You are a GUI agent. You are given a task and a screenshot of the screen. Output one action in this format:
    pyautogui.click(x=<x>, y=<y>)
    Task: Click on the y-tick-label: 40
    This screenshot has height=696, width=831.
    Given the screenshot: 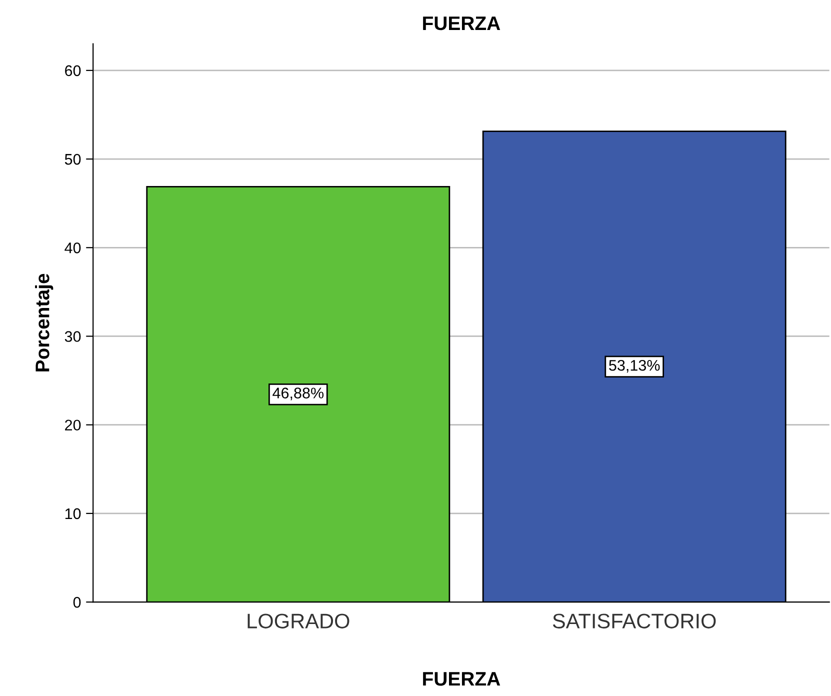 What is the action you would take?
    pyautogui.click(x=72, y=248)
    